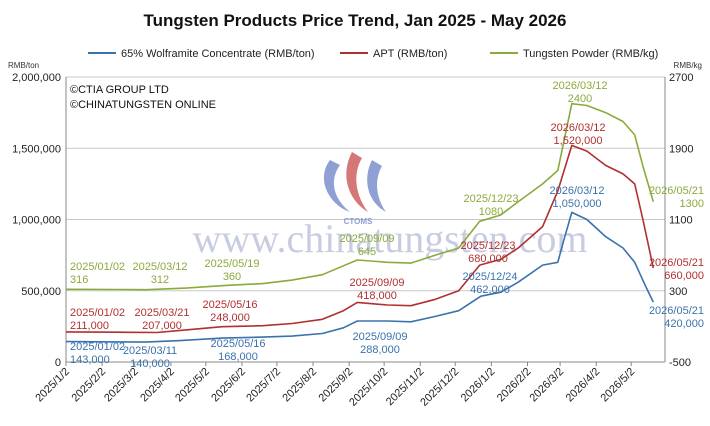 The image size is (710, 426). I want to click on copyright-line-1: ©CTIA GROUP LTD, so click(119, 90).